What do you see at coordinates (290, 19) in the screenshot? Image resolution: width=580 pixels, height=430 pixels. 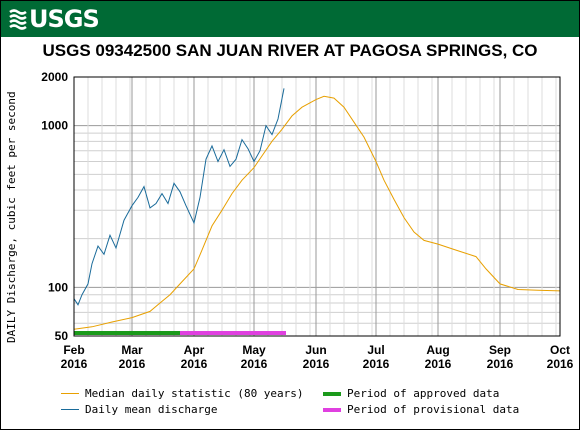 I see `usgs-banner: USGS` at bounding box center [290, 19].